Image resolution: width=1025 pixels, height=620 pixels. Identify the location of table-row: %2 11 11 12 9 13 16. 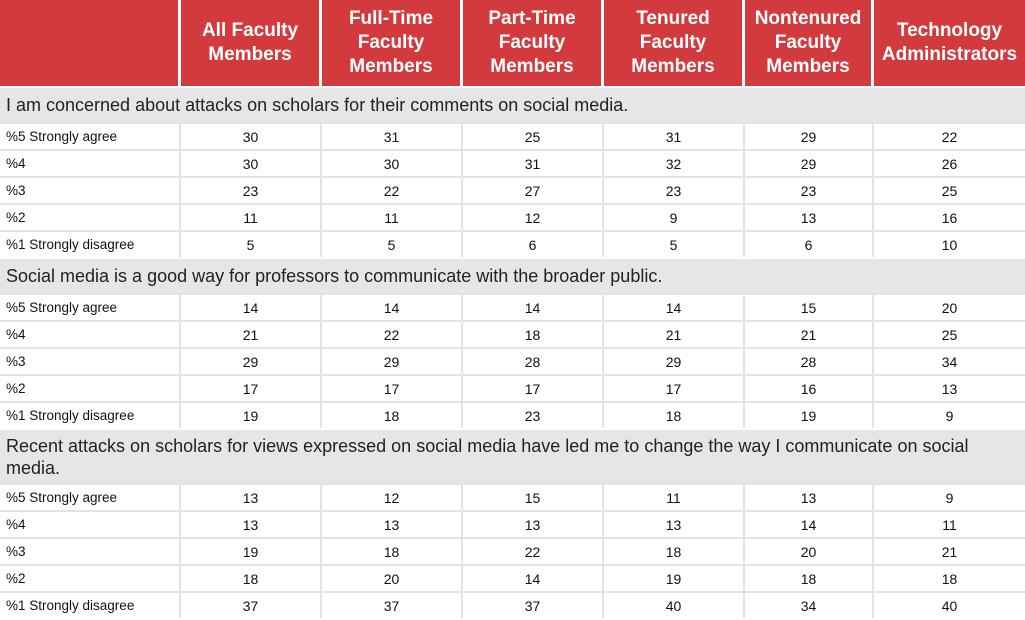
(512, 216).